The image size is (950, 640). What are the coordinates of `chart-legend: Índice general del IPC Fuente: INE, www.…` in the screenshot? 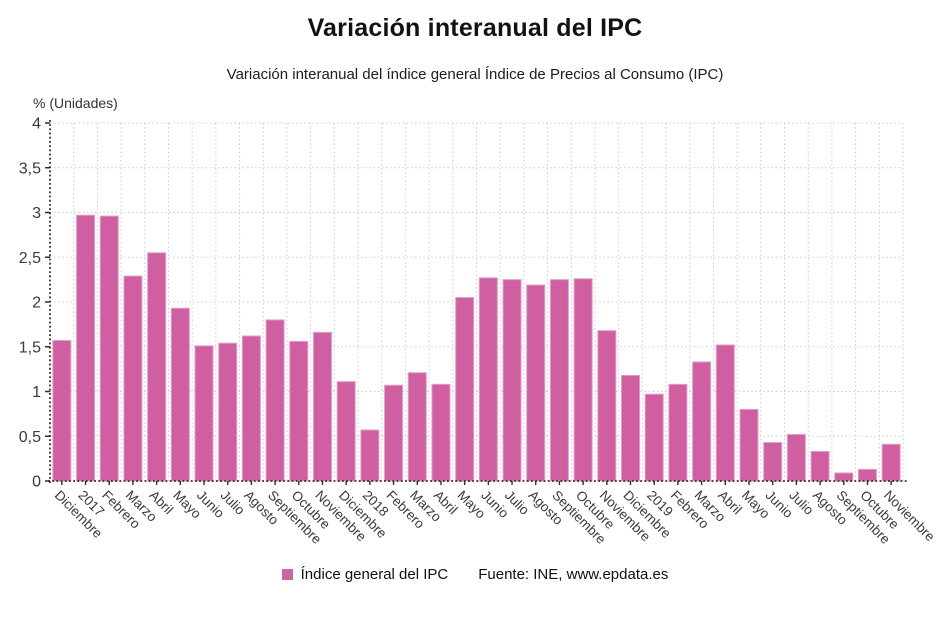 It's located at (475, 574).